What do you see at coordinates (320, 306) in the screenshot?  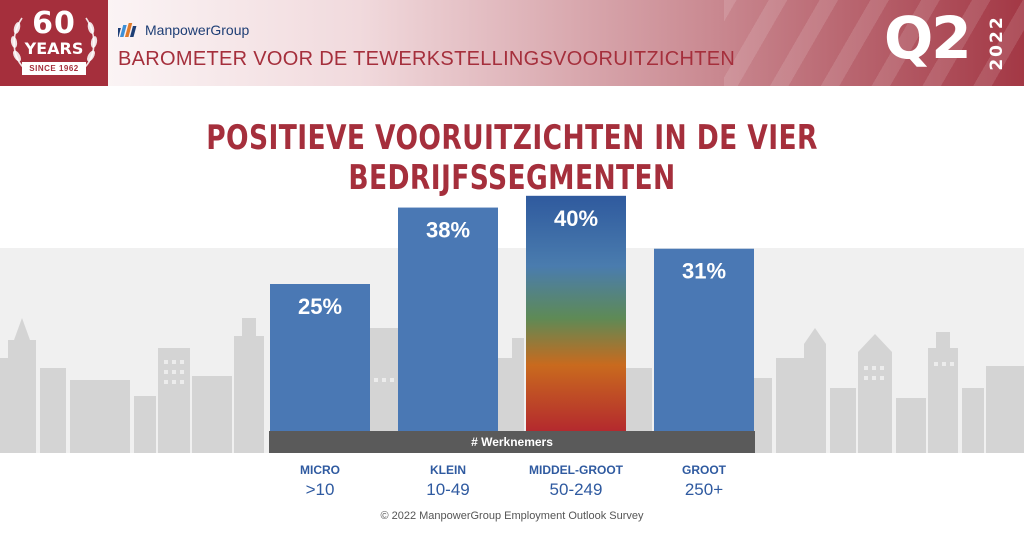 I see `value-label-micro: 25%` at bounding box center [320, 306].